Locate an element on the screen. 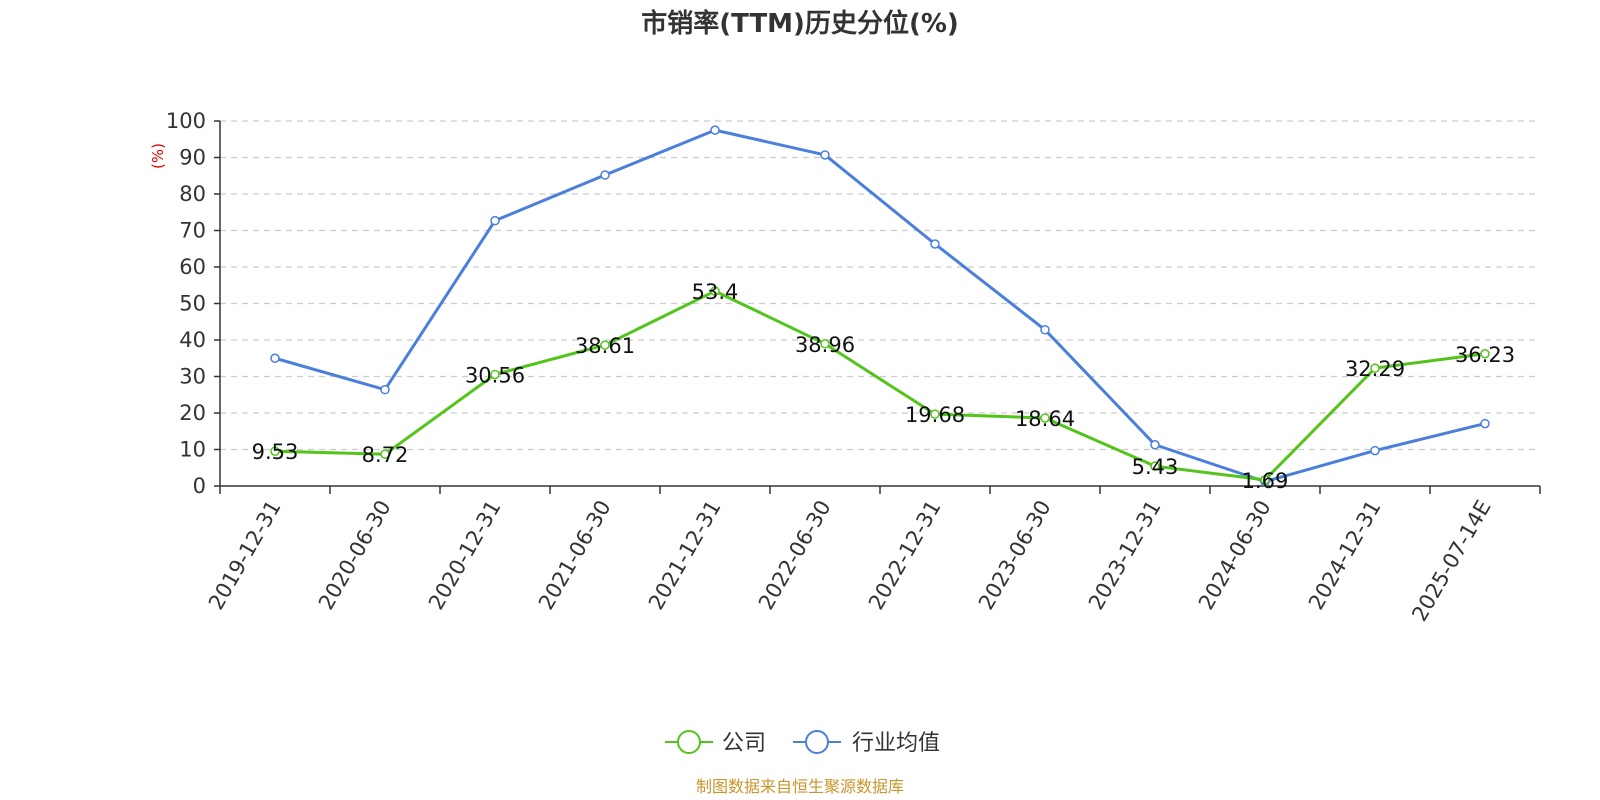  x-tick-label: 2021-12-31 is located at coordinates (685, 555).